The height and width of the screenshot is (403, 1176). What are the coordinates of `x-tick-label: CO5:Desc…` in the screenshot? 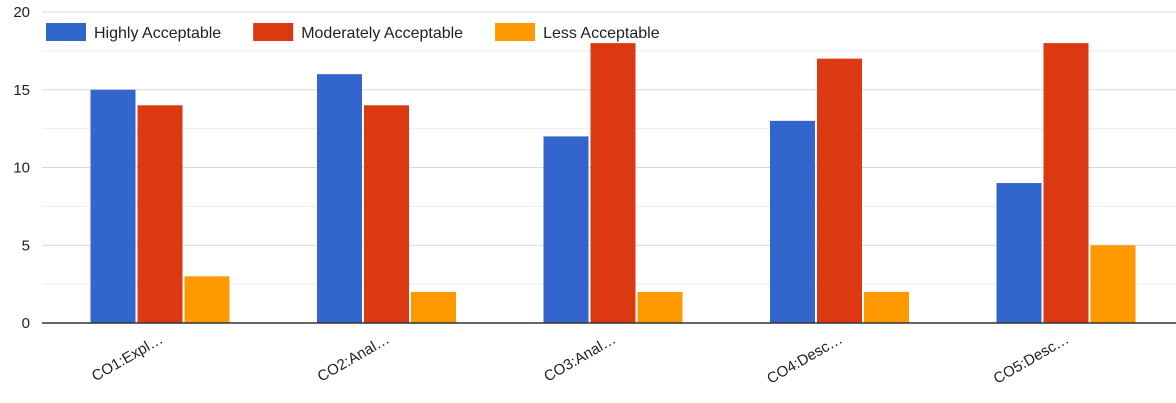 It's located at (1031, 359).